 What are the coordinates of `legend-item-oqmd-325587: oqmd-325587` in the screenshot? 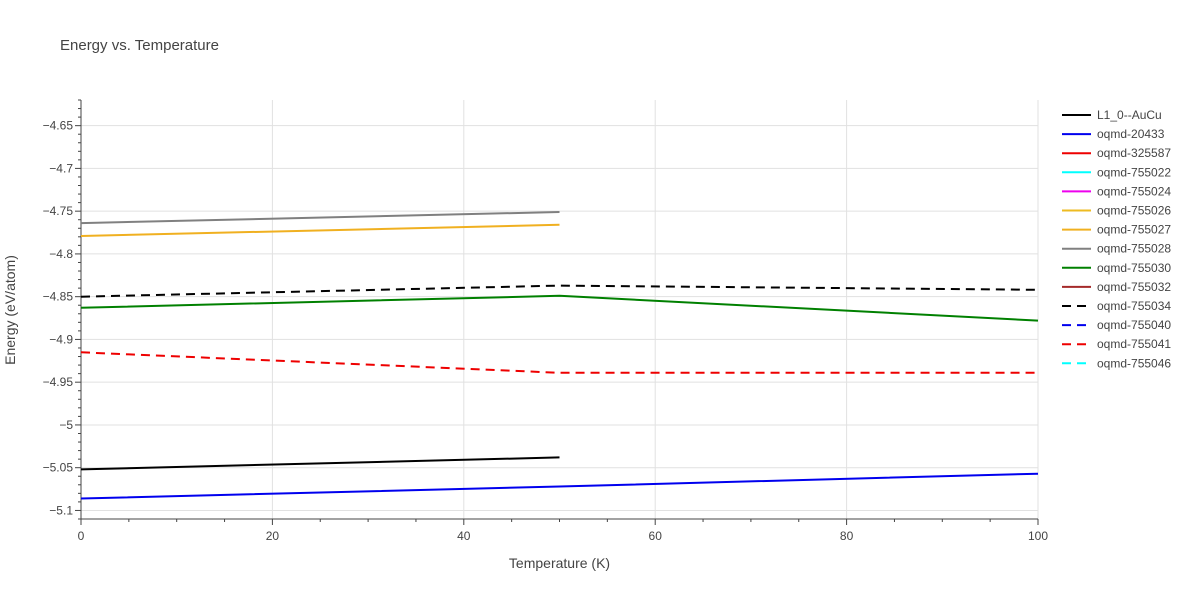 It's located at (1116, 153).